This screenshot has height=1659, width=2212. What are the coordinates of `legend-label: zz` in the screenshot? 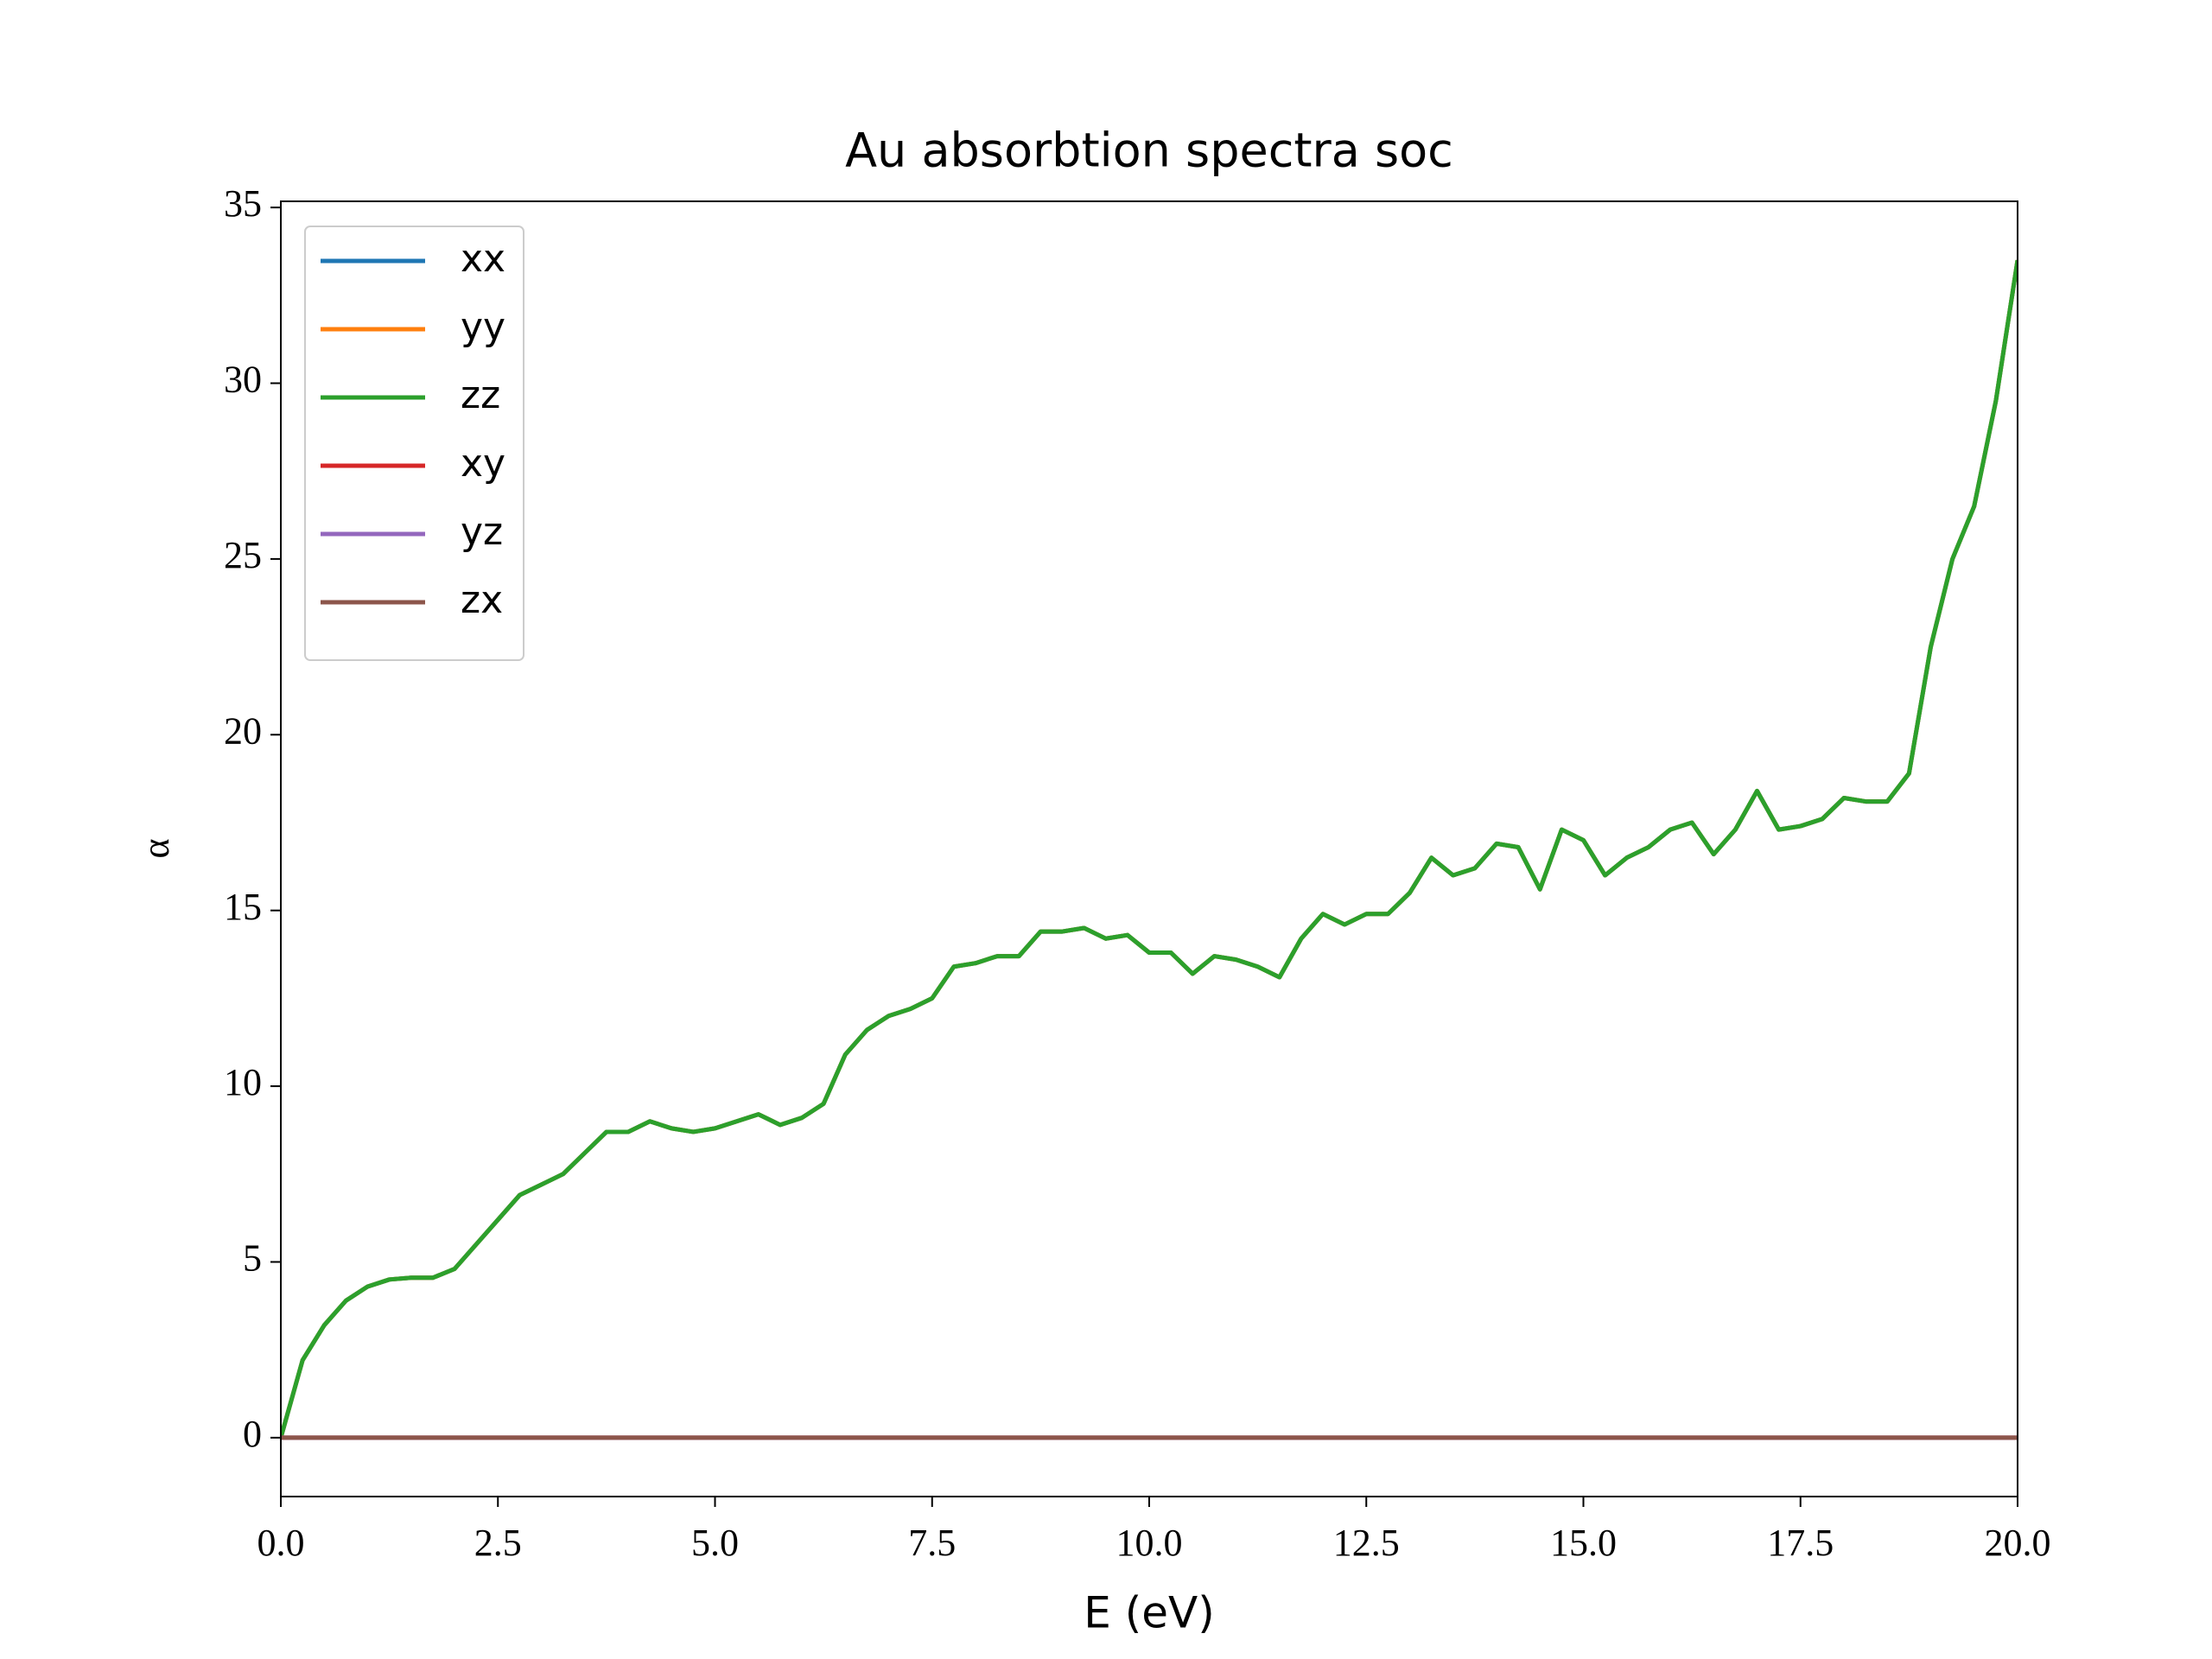 It's located at (480, 395).